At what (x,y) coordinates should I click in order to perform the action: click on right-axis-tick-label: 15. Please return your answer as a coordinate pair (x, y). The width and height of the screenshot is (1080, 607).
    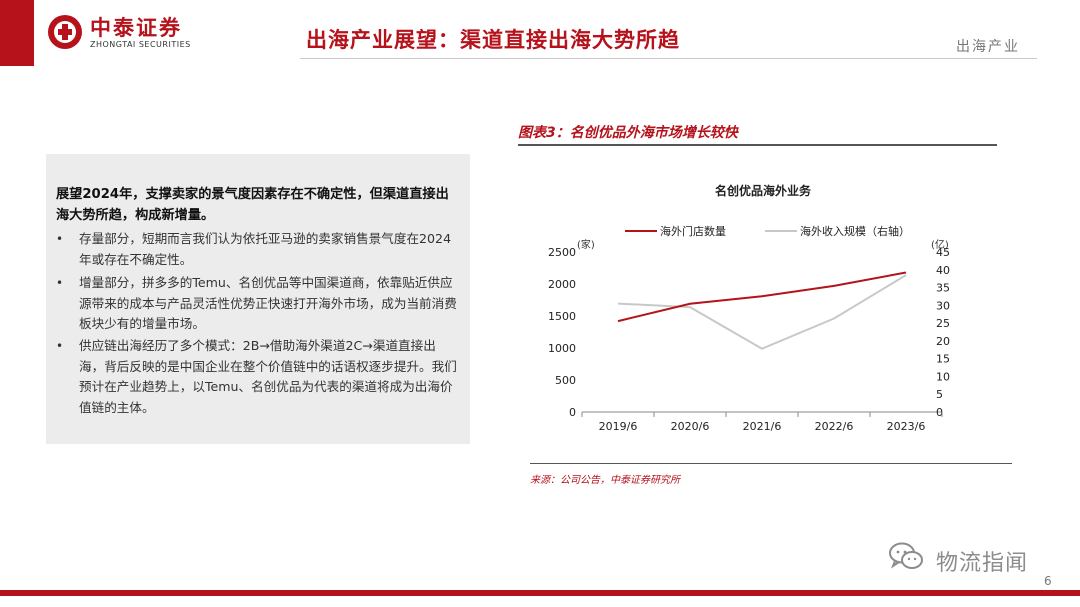
    Looking at the image, I should click on (943, 359).